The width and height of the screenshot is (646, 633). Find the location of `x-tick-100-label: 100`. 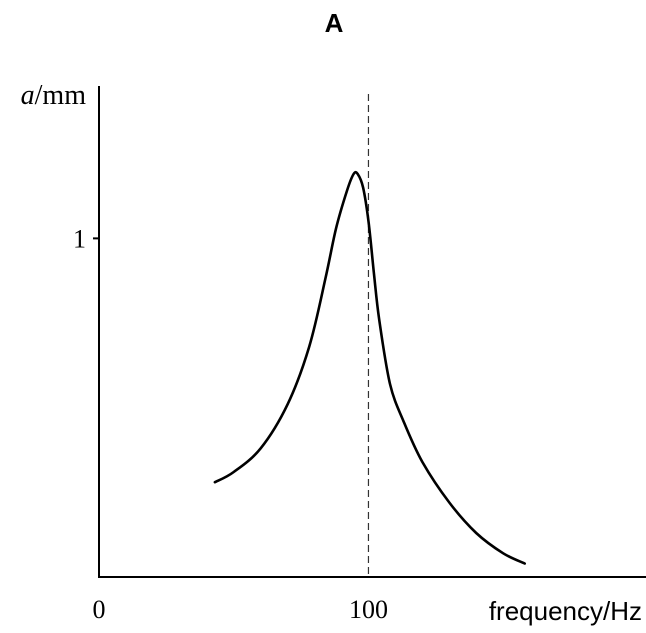

x-tick-100-label: 100 is located at coordinates (368, 609).